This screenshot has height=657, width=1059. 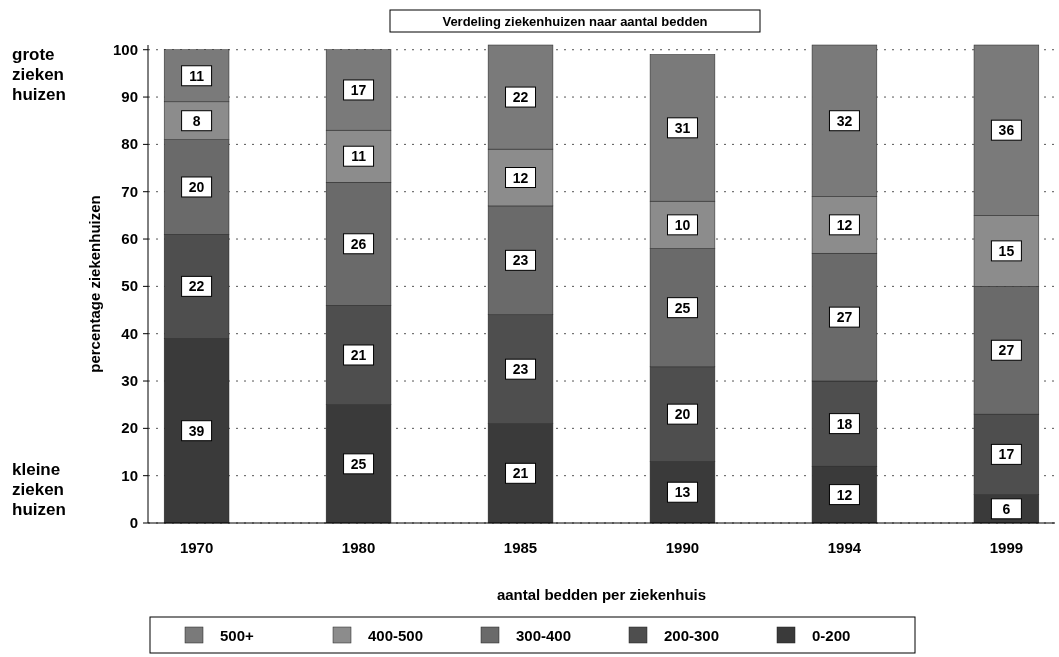 What do you see at coordinates (196, 430) in the screenshot?
I see `data-label: 39` at bounding box center [196, 430].